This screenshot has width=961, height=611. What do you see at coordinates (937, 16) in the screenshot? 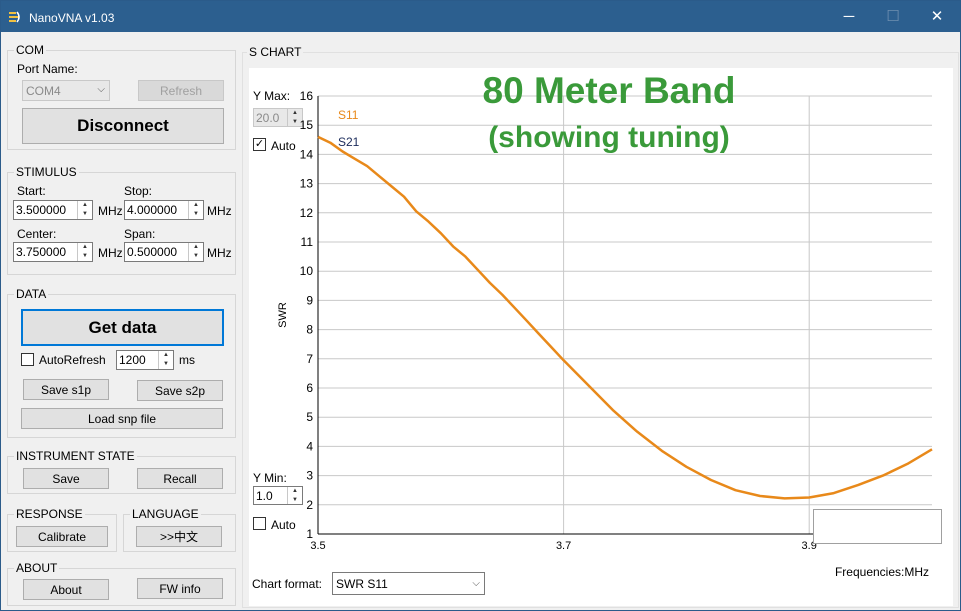
I see `close-icon: ✕` at bounding box center [937, 16].